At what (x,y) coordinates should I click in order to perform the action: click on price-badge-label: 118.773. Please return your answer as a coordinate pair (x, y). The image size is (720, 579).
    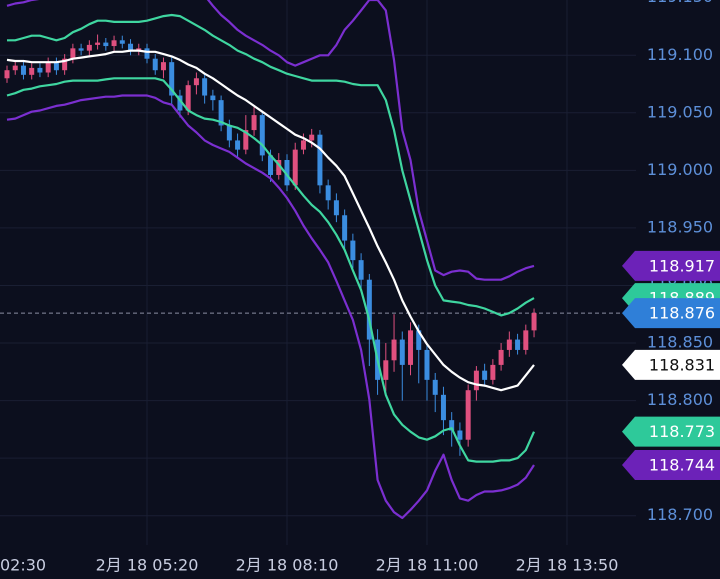
    Looking at the image, I should click on (682, 431).